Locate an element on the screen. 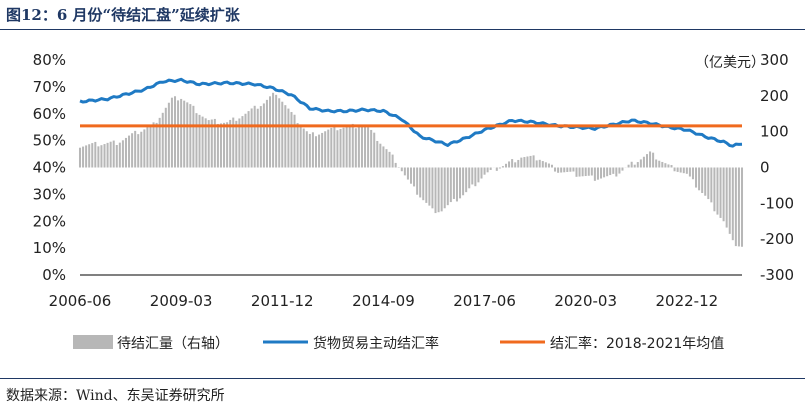 The image size is (805, 412). x-tick-label: 2014-09 is located at coordinates (383, 301).